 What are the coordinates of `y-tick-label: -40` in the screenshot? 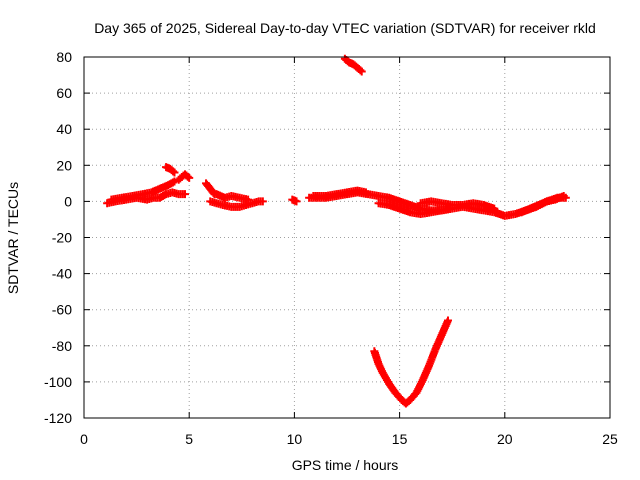 It's located at (62, 274).